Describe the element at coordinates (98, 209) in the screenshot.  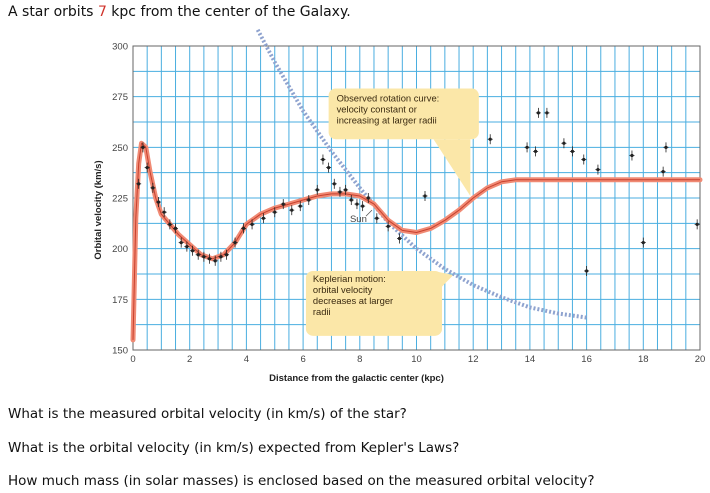
I see `y-axis-label: Orbital velocity (km/s)` at that location.